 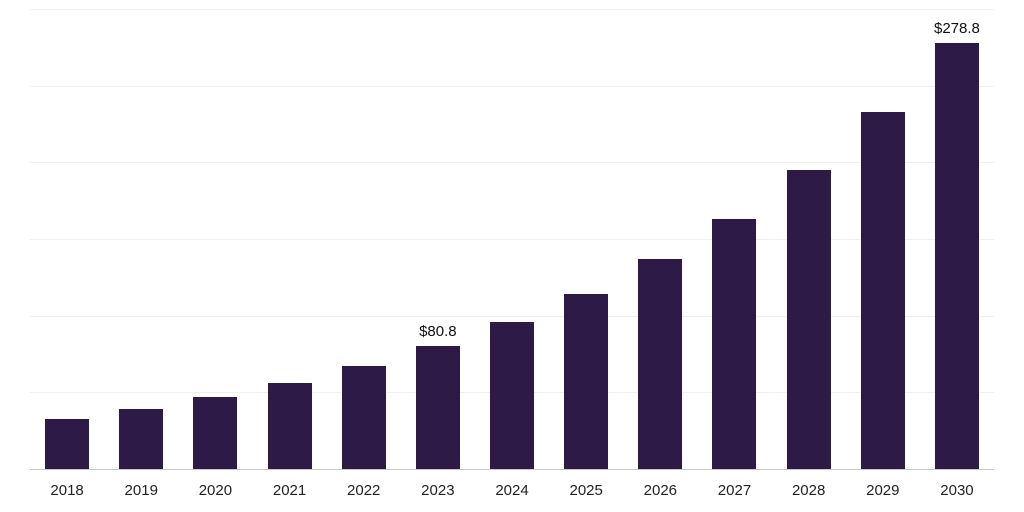 I want to click on bar-2022, so click(x=363, y=418).